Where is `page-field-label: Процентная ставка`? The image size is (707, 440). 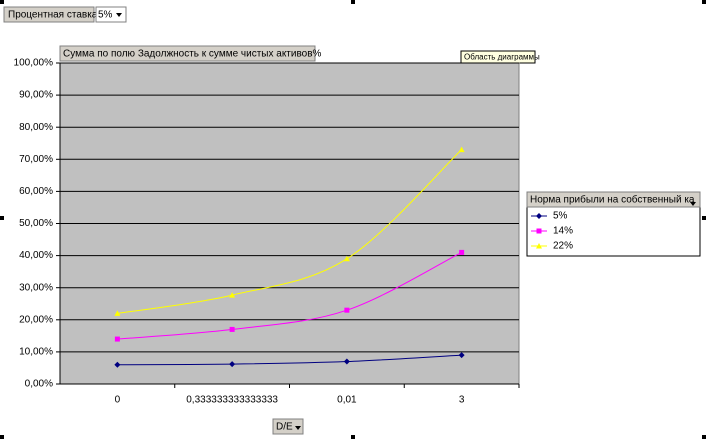
page-field-label: Процентная ставка is located at coordinates (53, 15).